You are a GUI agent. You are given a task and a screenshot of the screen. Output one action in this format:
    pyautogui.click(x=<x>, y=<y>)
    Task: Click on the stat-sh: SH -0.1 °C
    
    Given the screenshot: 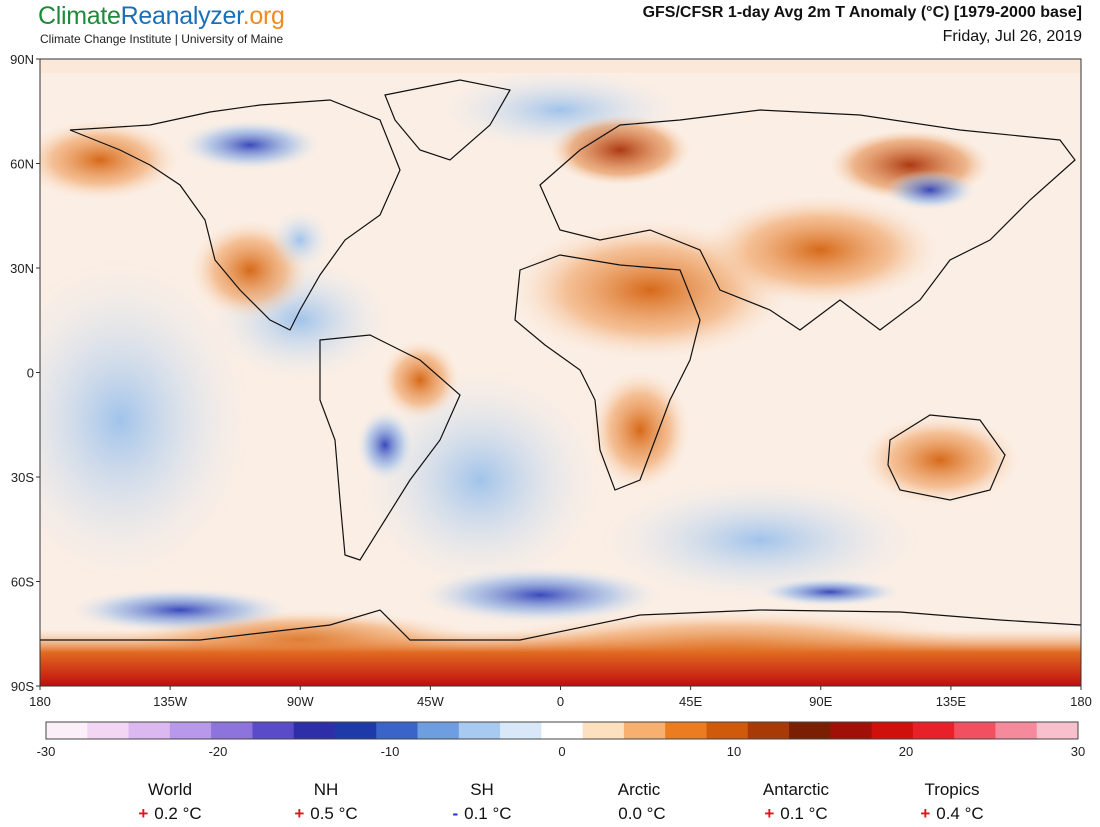 What is the action you would take?
    pyautogui.click(x=482, y=802)
    